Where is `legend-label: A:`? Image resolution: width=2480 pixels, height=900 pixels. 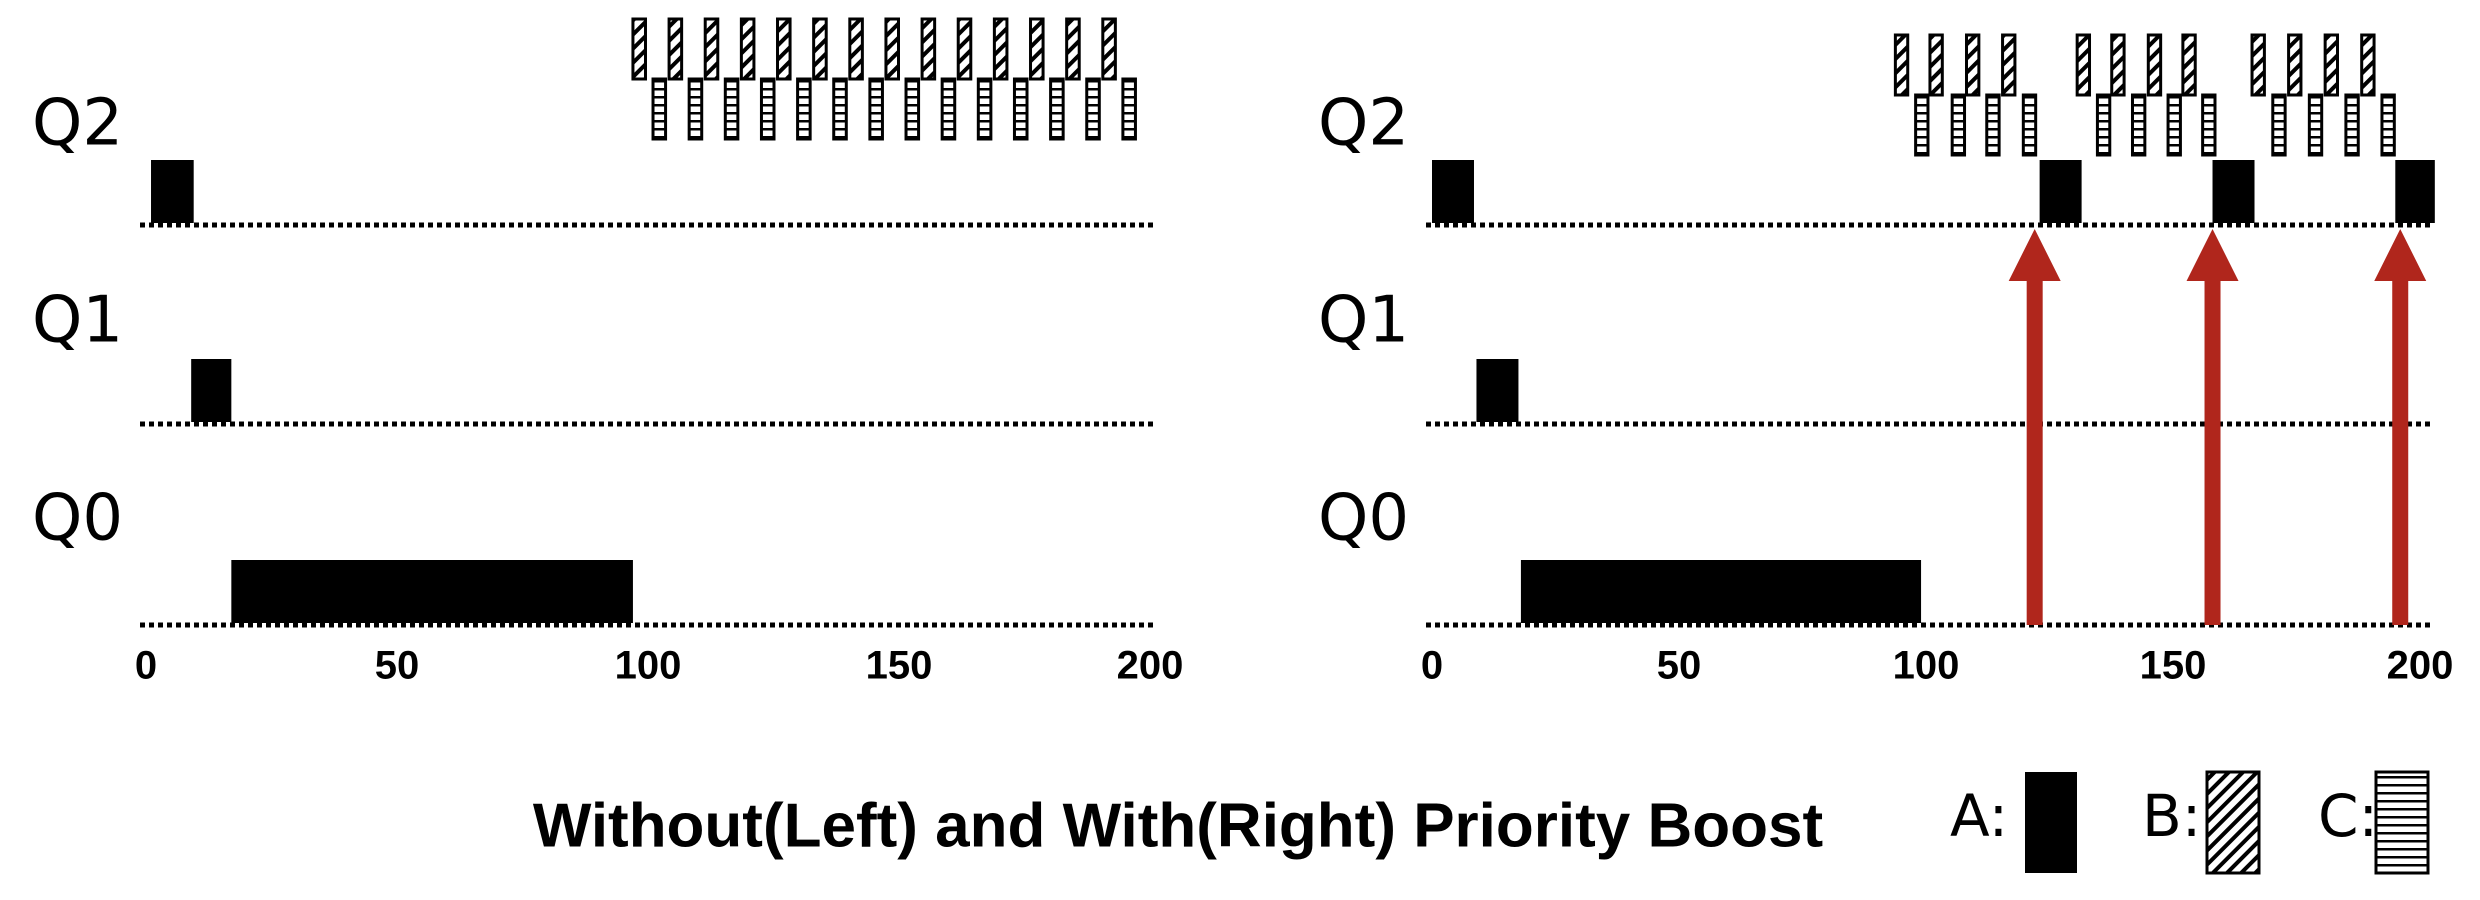
legend-label: A: is located at coordinates (1979, 816).